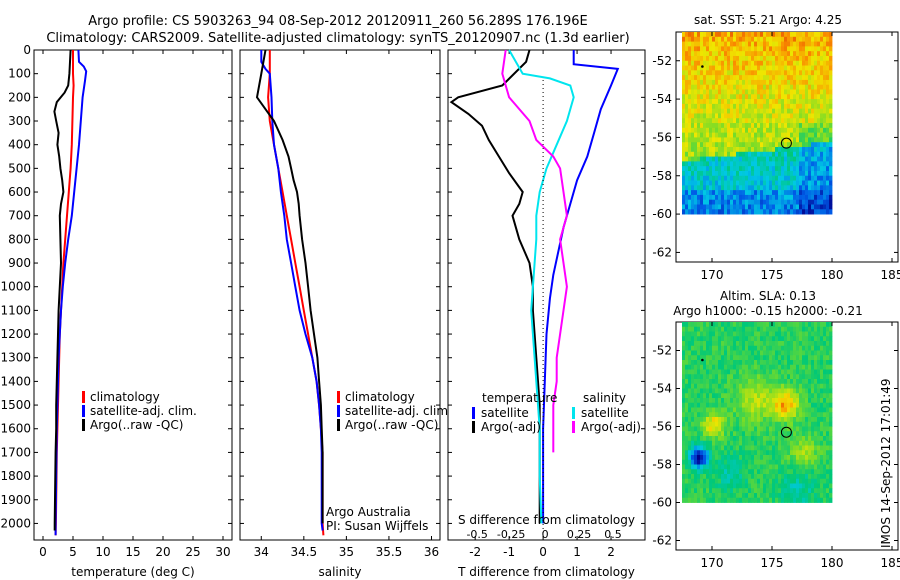  Describe the element at coordinates (662, 252) in the screenshot. I see `map-y-tick-label: -62` at that location.